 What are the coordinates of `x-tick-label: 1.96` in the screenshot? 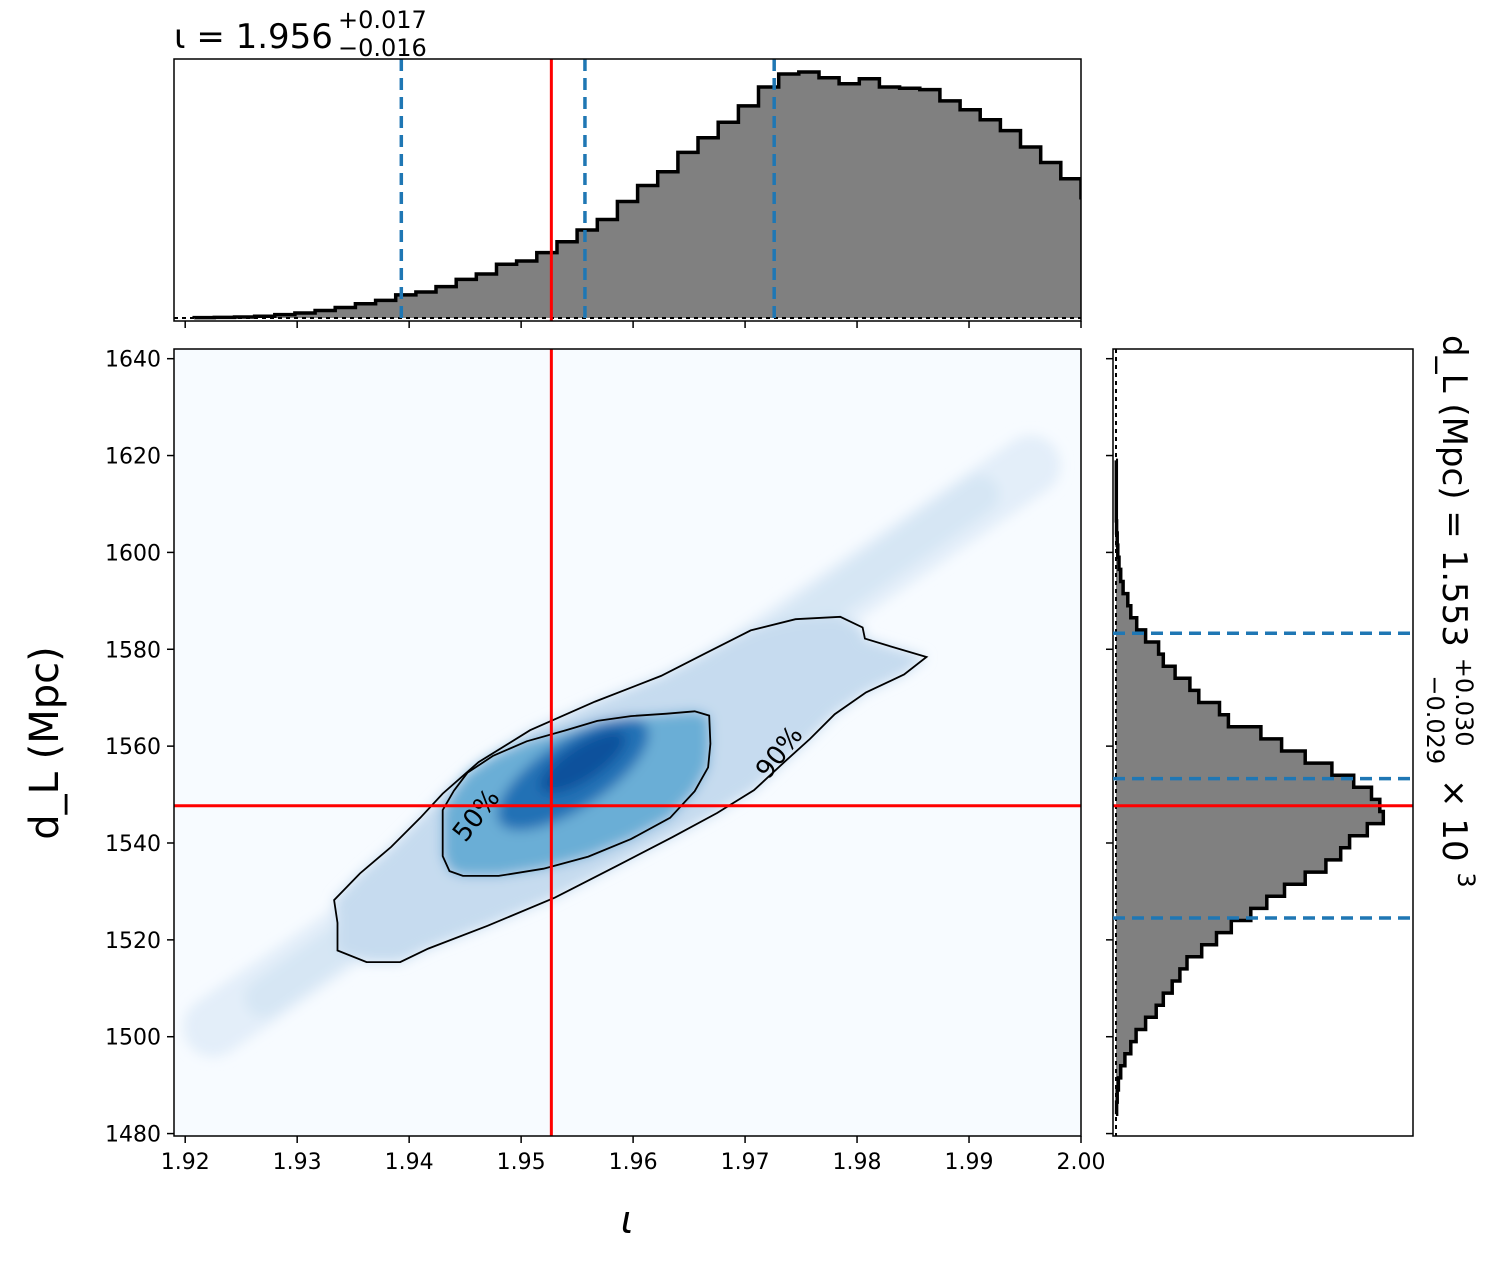 It's located at (633, 1162).